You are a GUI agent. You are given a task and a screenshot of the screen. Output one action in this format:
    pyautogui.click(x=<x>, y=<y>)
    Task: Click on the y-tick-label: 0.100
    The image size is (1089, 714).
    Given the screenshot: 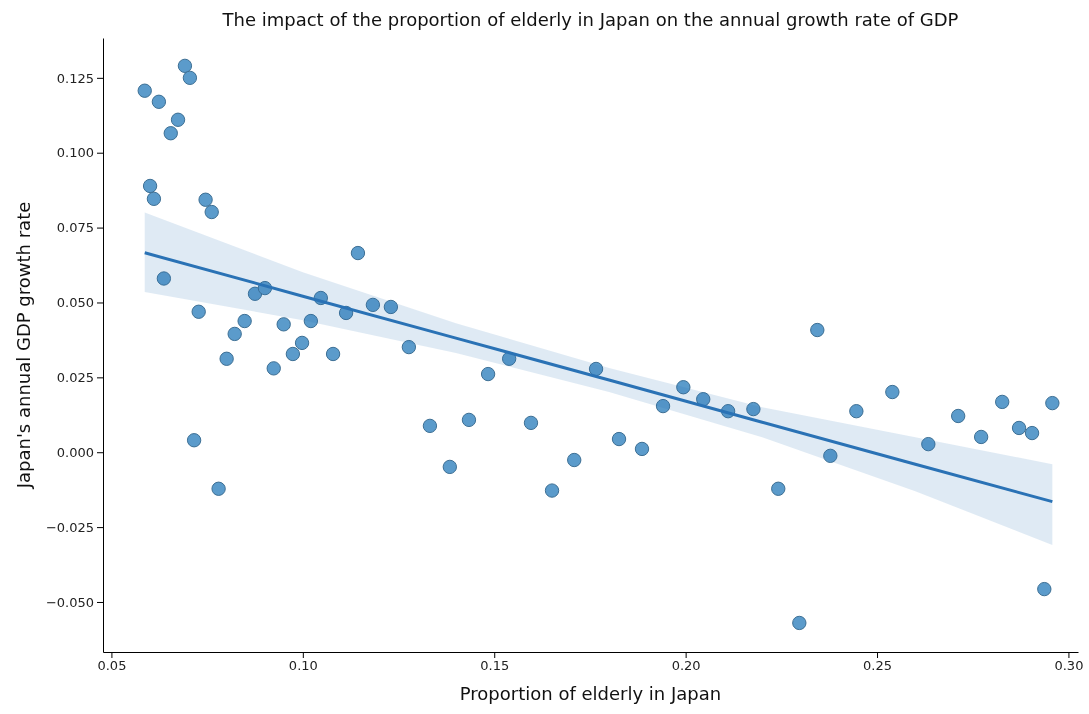 What is the action you would take?
    pyautogui.click(x=75, y=153)
    